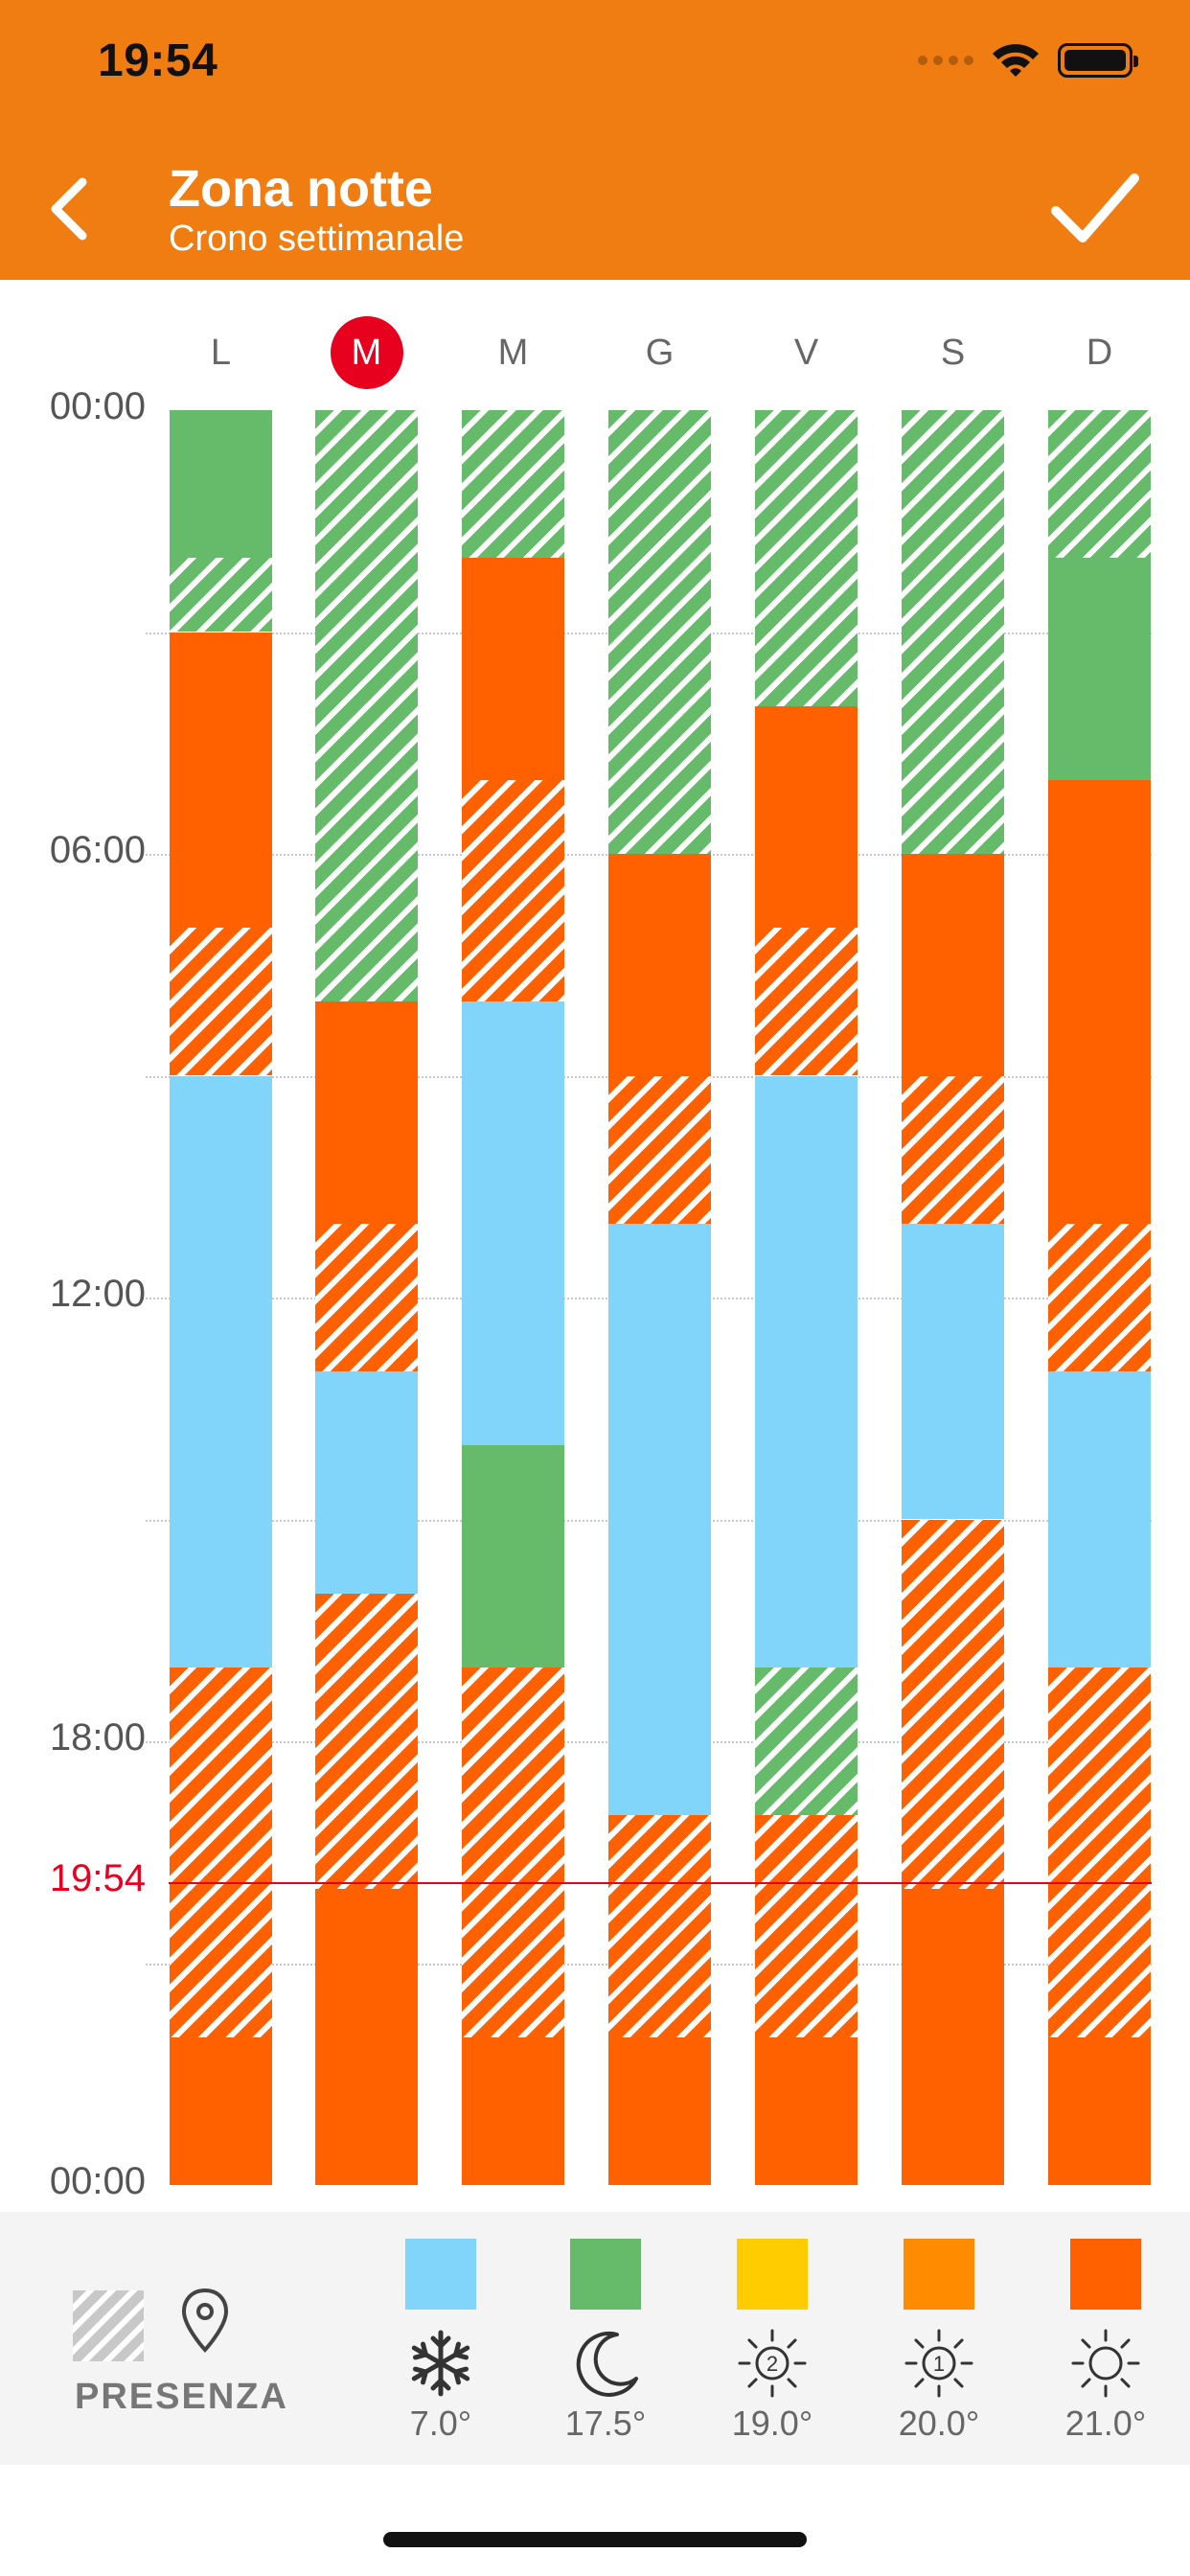  What do you see at coordinates (1100, 353) in the screenshot?
I see `day-label: D` at bounding box center [1100, 353].